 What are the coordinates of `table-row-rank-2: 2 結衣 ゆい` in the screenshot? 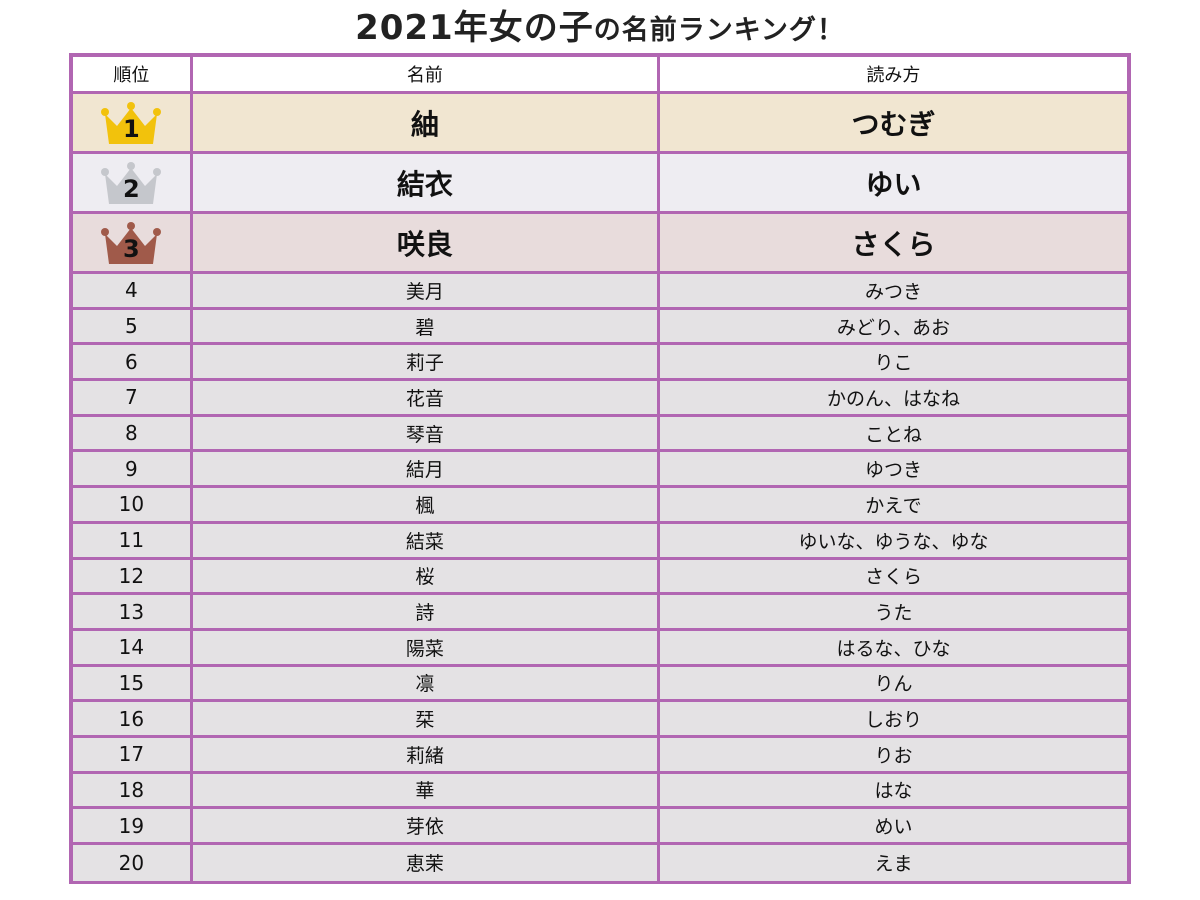 It's located at (600, 184).